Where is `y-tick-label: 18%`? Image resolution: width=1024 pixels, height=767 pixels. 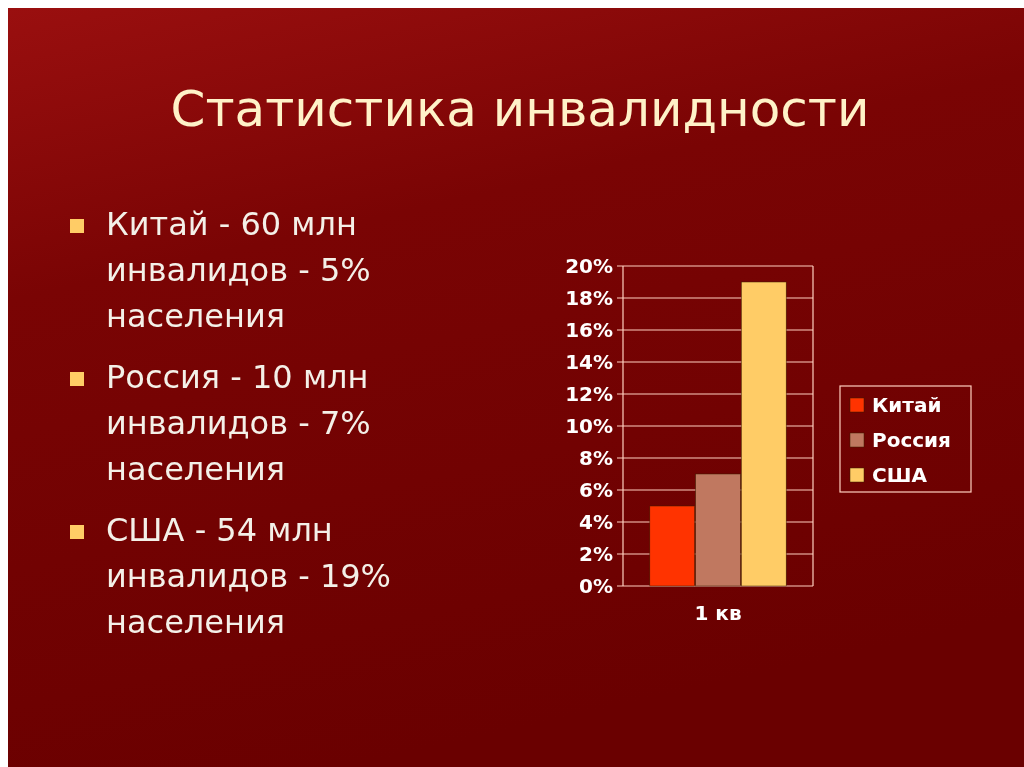
y-tick-label: 18% is located at coordinates (589, 298).